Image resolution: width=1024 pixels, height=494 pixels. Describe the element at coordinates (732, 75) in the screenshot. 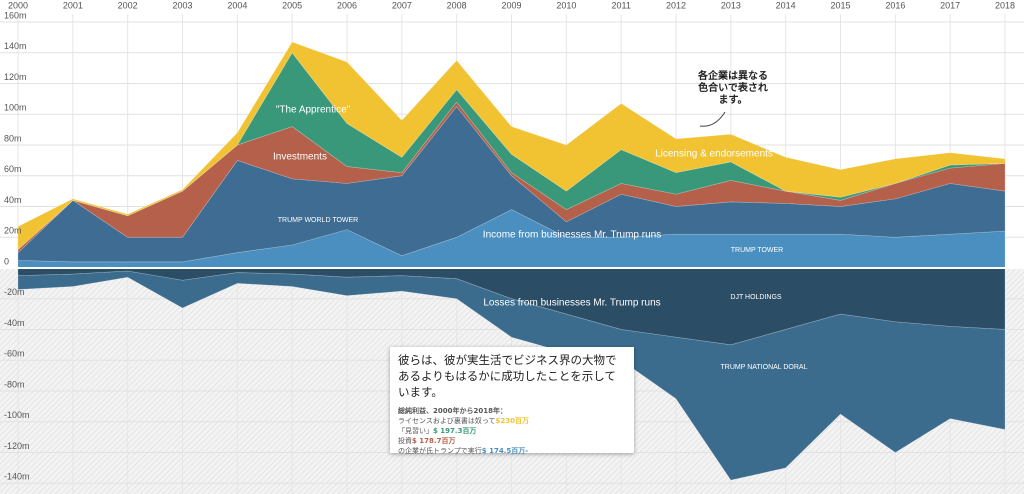

I see `note-line: 各企業は異なる` at that location.